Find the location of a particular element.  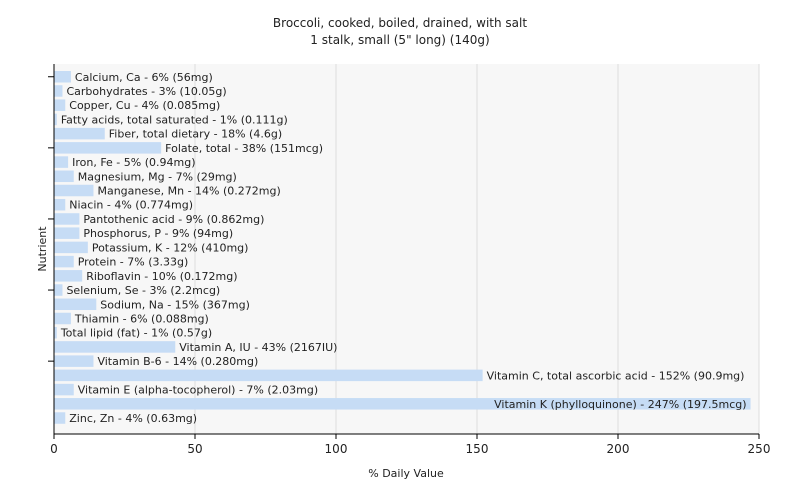

bar-label: Sodium, Na - 15% (367mg) is located at coordinates (175, 304).